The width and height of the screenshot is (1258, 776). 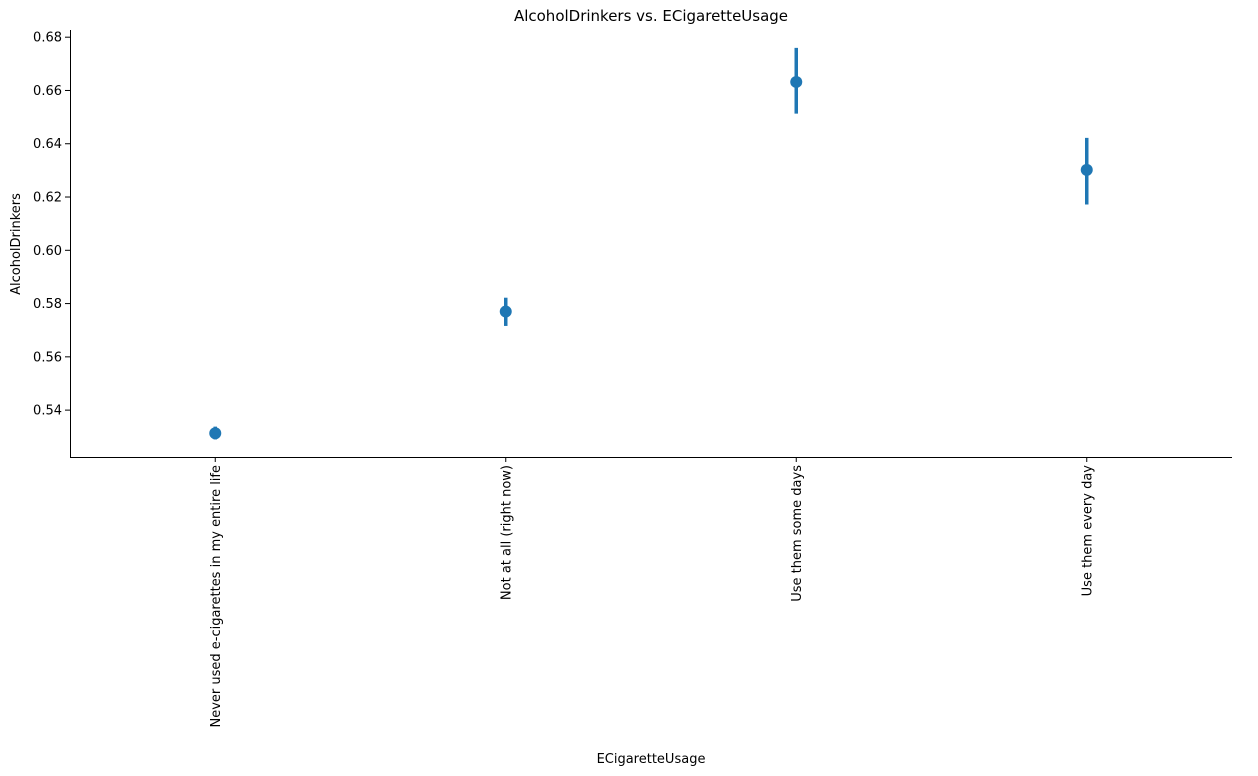 What do you see at coordinates (797, 533) in the screenshot?
I see `x-tick-label: Use them some days` at bounding box center [797, 533].